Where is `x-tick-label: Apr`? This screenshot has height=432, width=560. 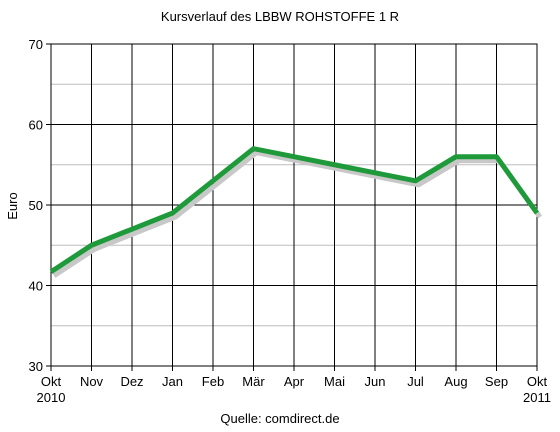
x-tick-label: Apr is located at coordinates (294, 381).